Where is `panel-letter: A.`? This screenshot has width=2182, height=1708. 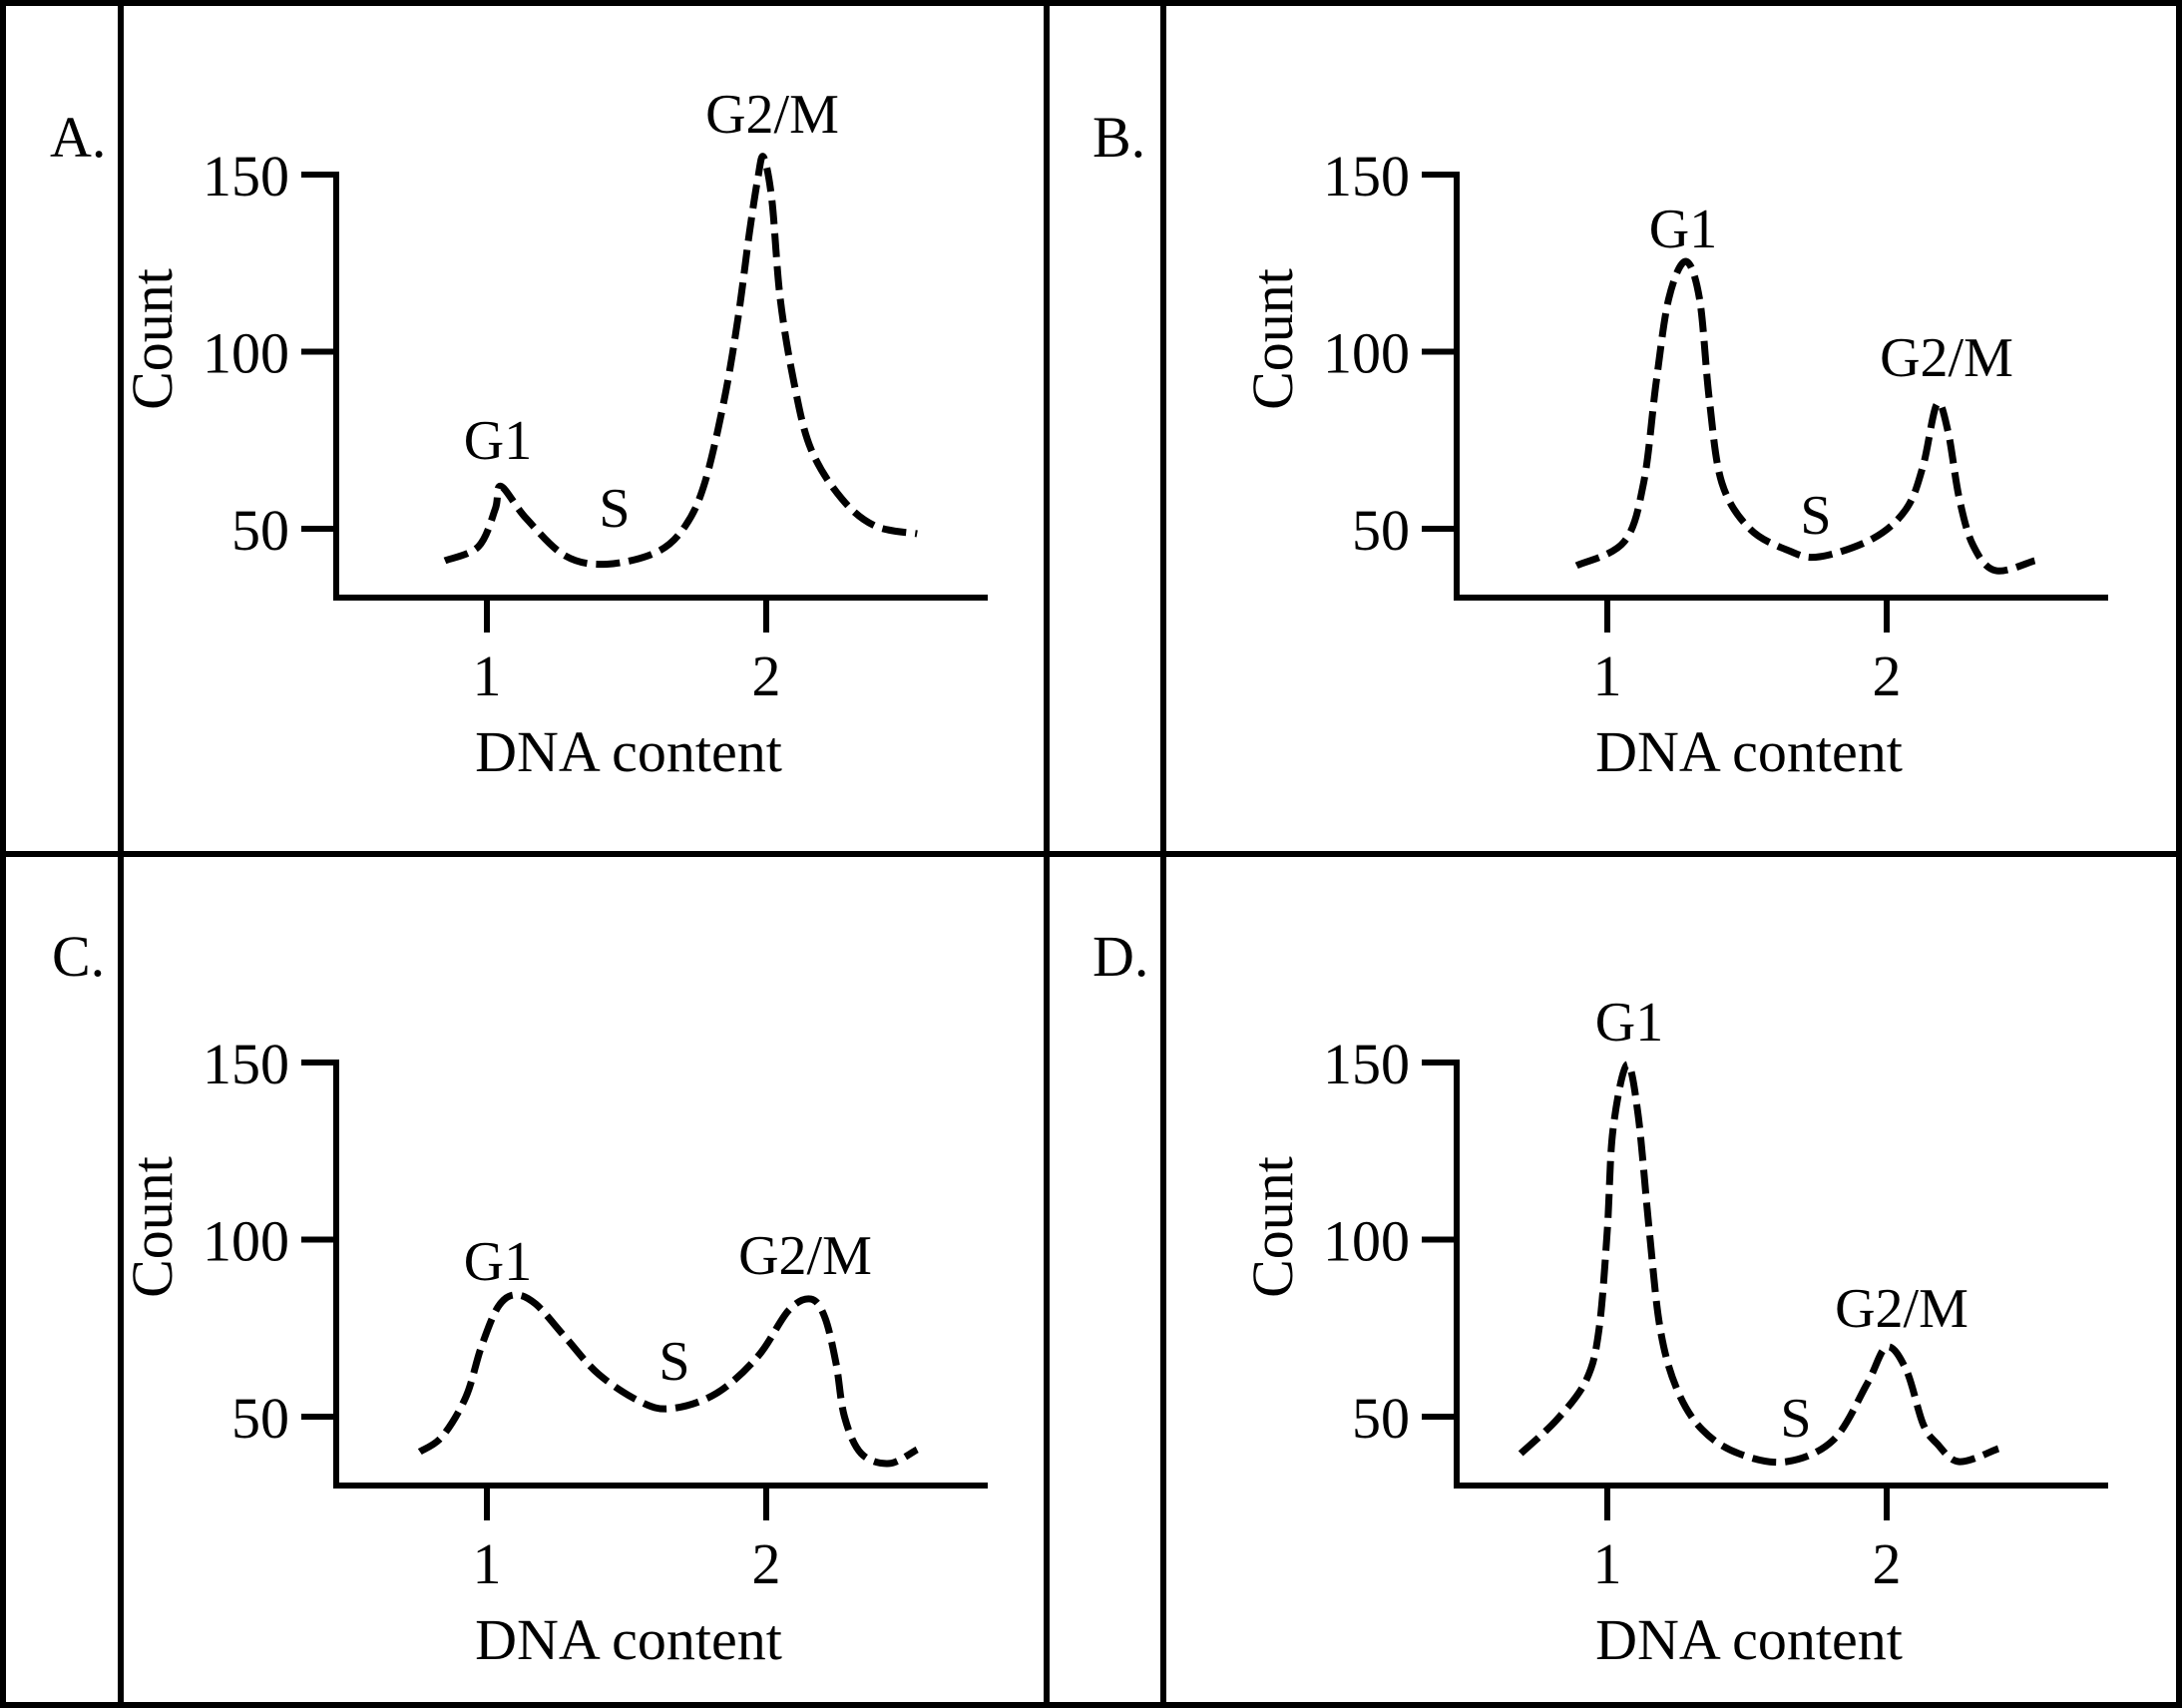 panel-letter: A. is located at coordinates (78, 137).